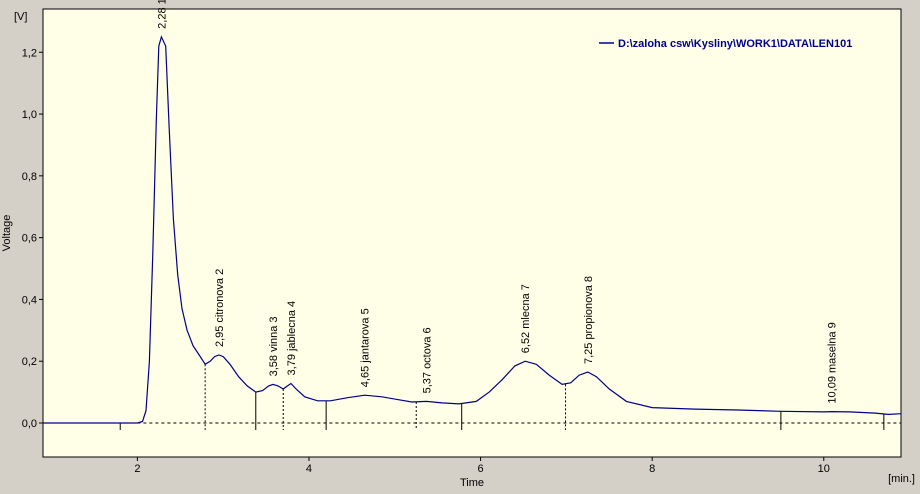 This screenshot has width=920, height=494. Describe the element at coordinates (29, 53) in the screenshot. I see `y-tick-label: 1,2` at that location.